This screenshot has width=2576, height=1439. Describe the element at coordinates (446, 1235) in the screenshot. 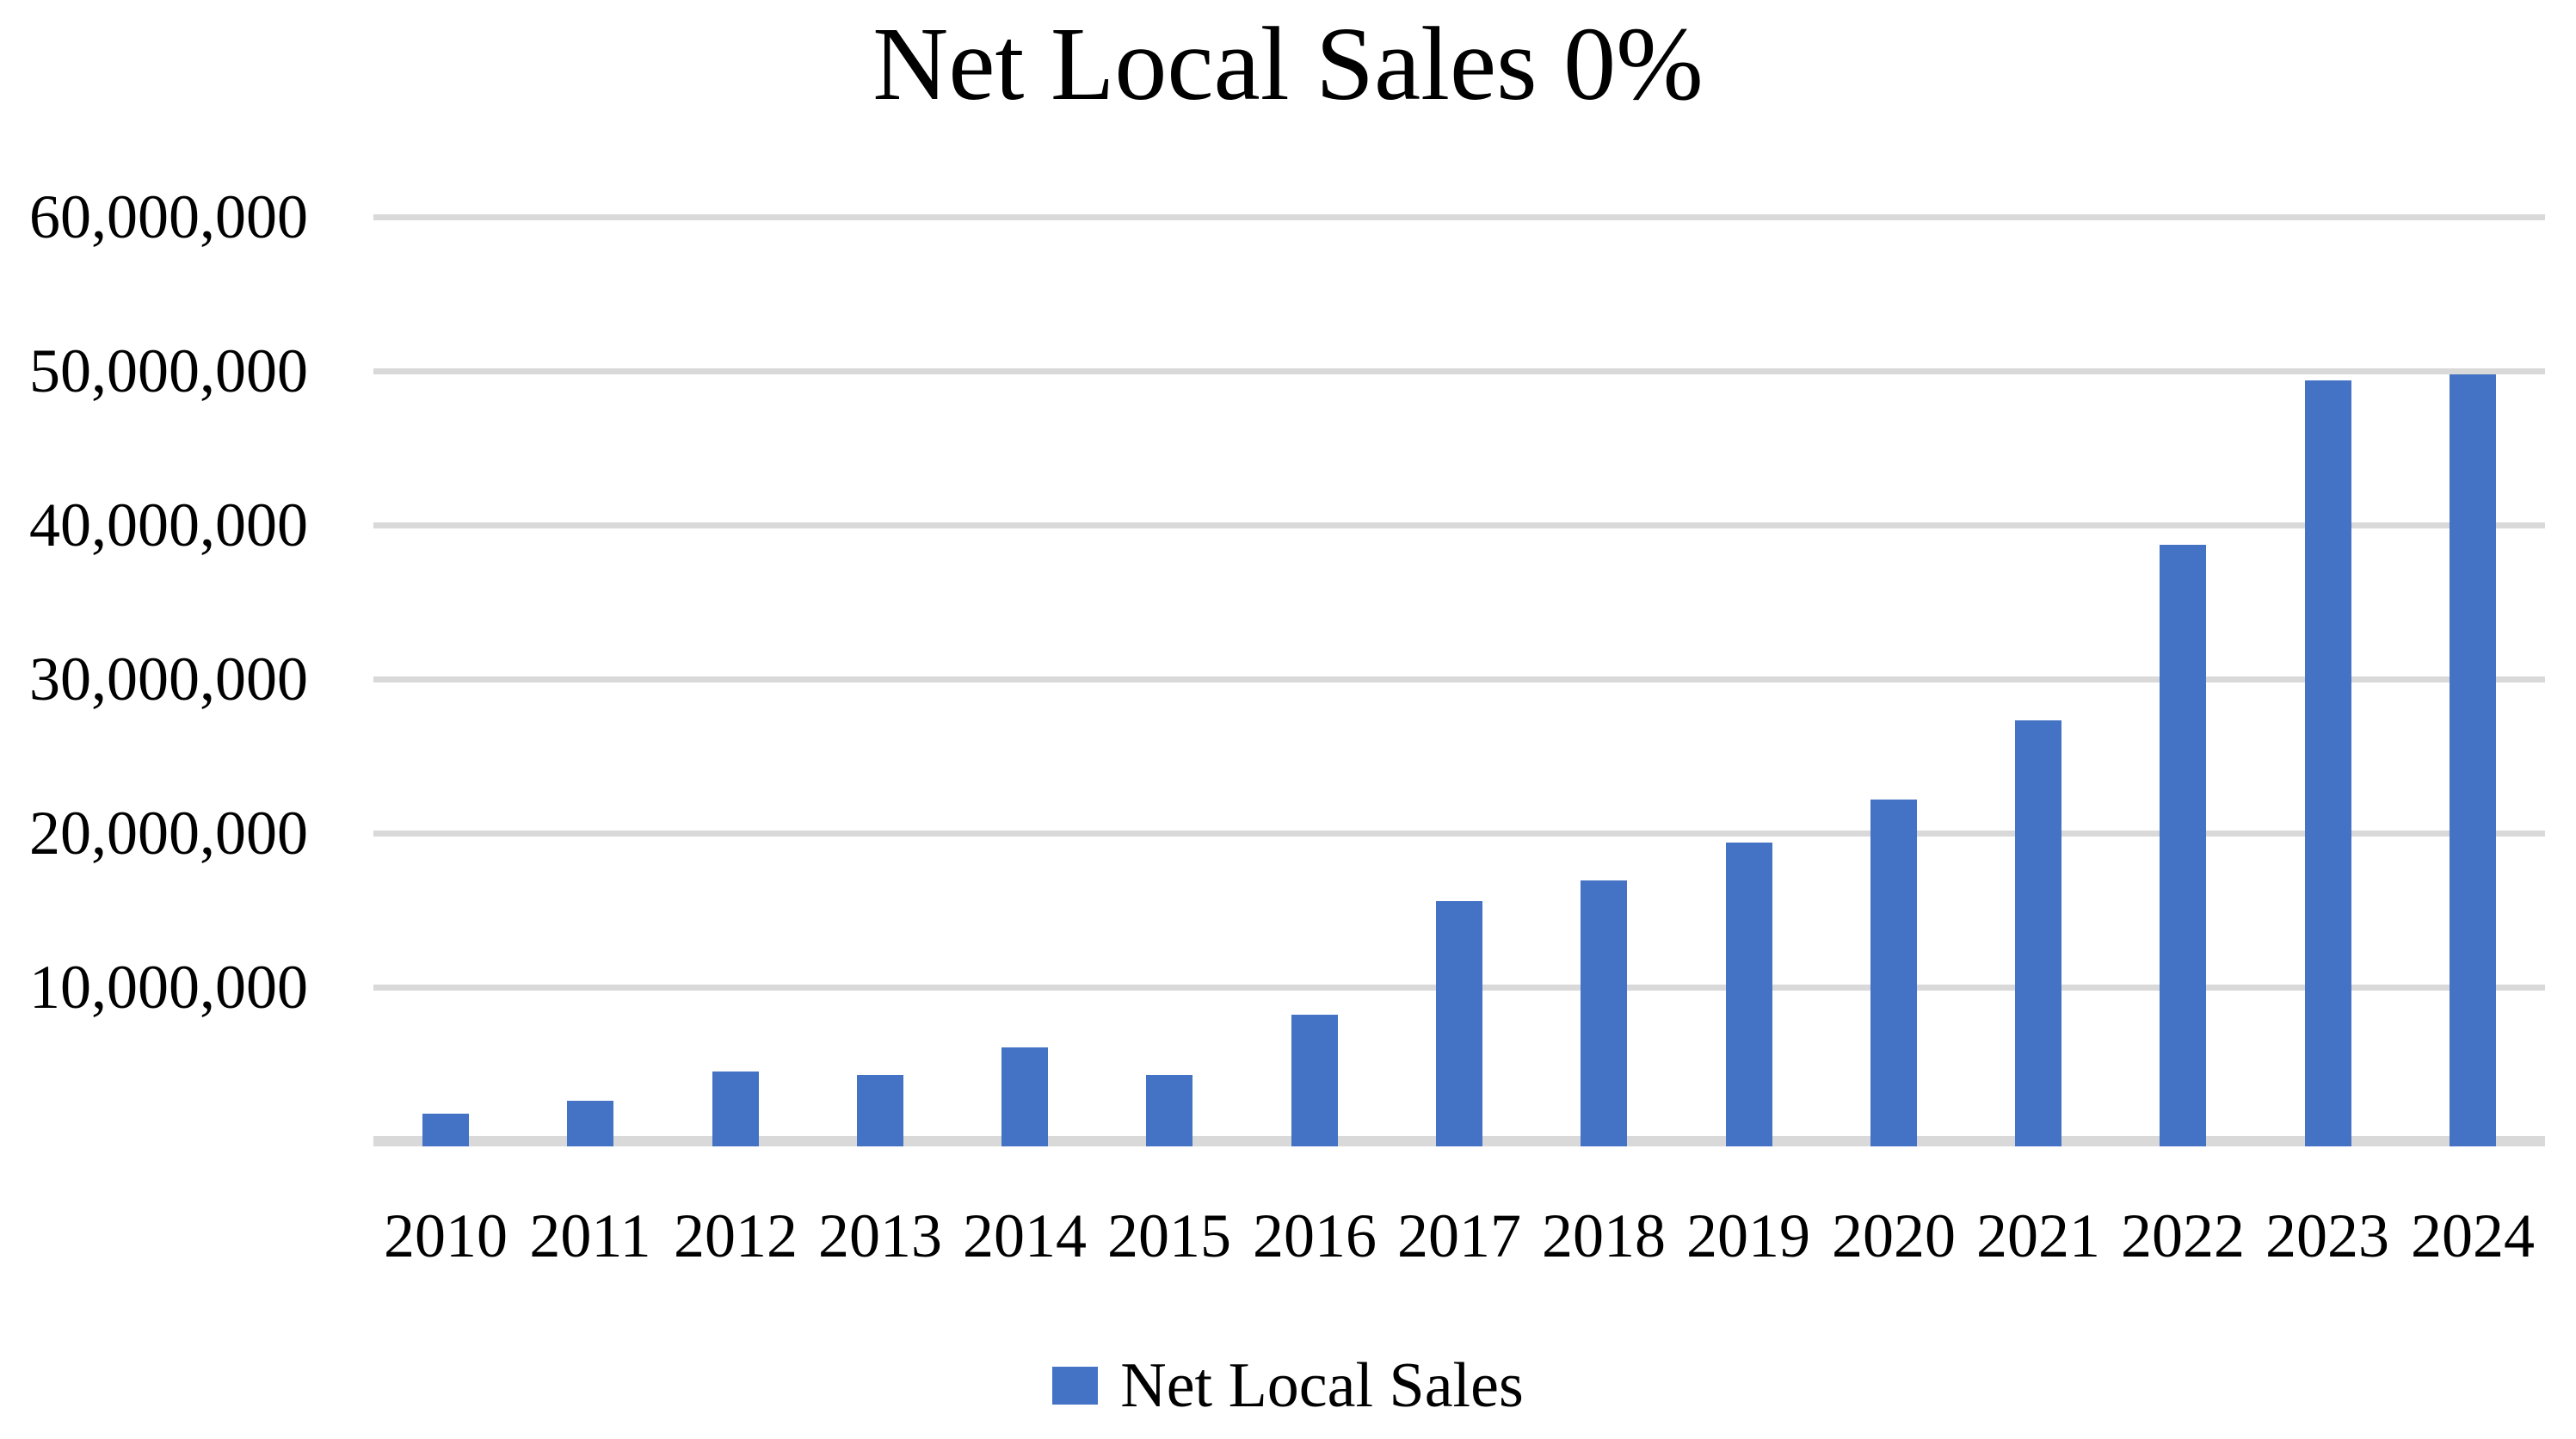

I see `x-tick-label: 2010` at that location.